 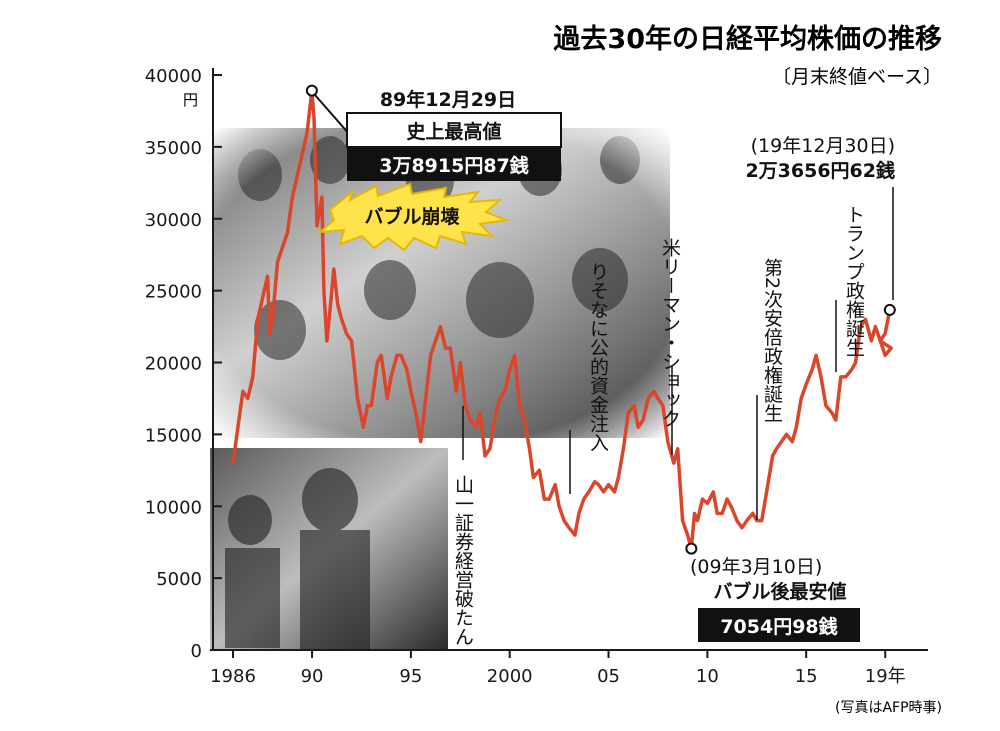 I want to click on x-tick-label: 1986, so click(x=233, y=676).